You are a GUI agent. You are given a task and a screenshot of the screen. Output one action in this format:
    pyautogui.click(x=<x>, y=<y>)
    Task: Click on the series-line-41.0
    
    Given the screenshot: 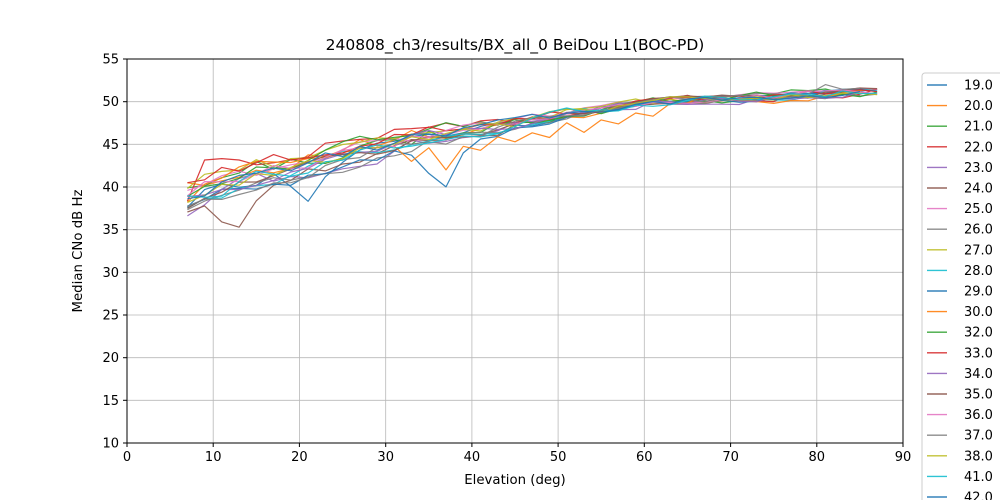 What is the action you would take?
    pyautogui.click(x=532, y=144)
    